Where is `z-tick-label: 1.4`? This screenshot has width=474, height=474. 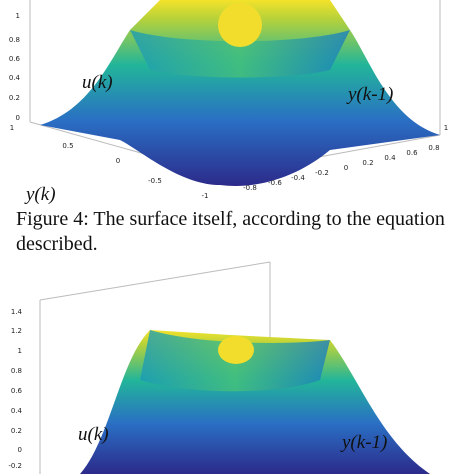
z-tick-label: 1.4 is located at coordinates (17, 312).